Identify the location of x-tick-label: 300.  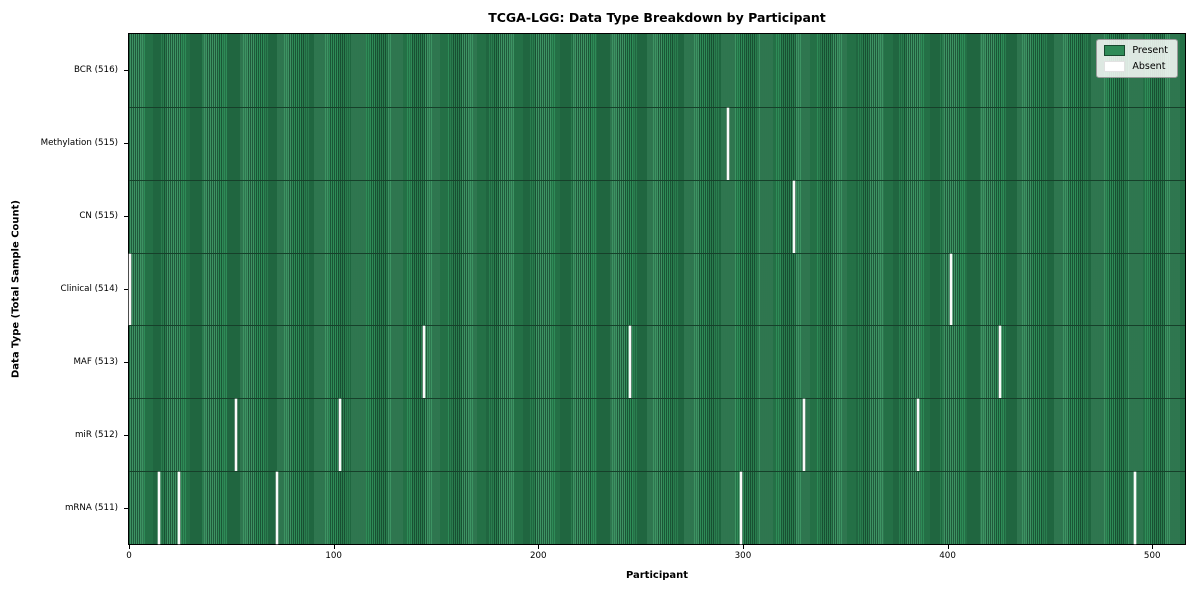
(743, 556).